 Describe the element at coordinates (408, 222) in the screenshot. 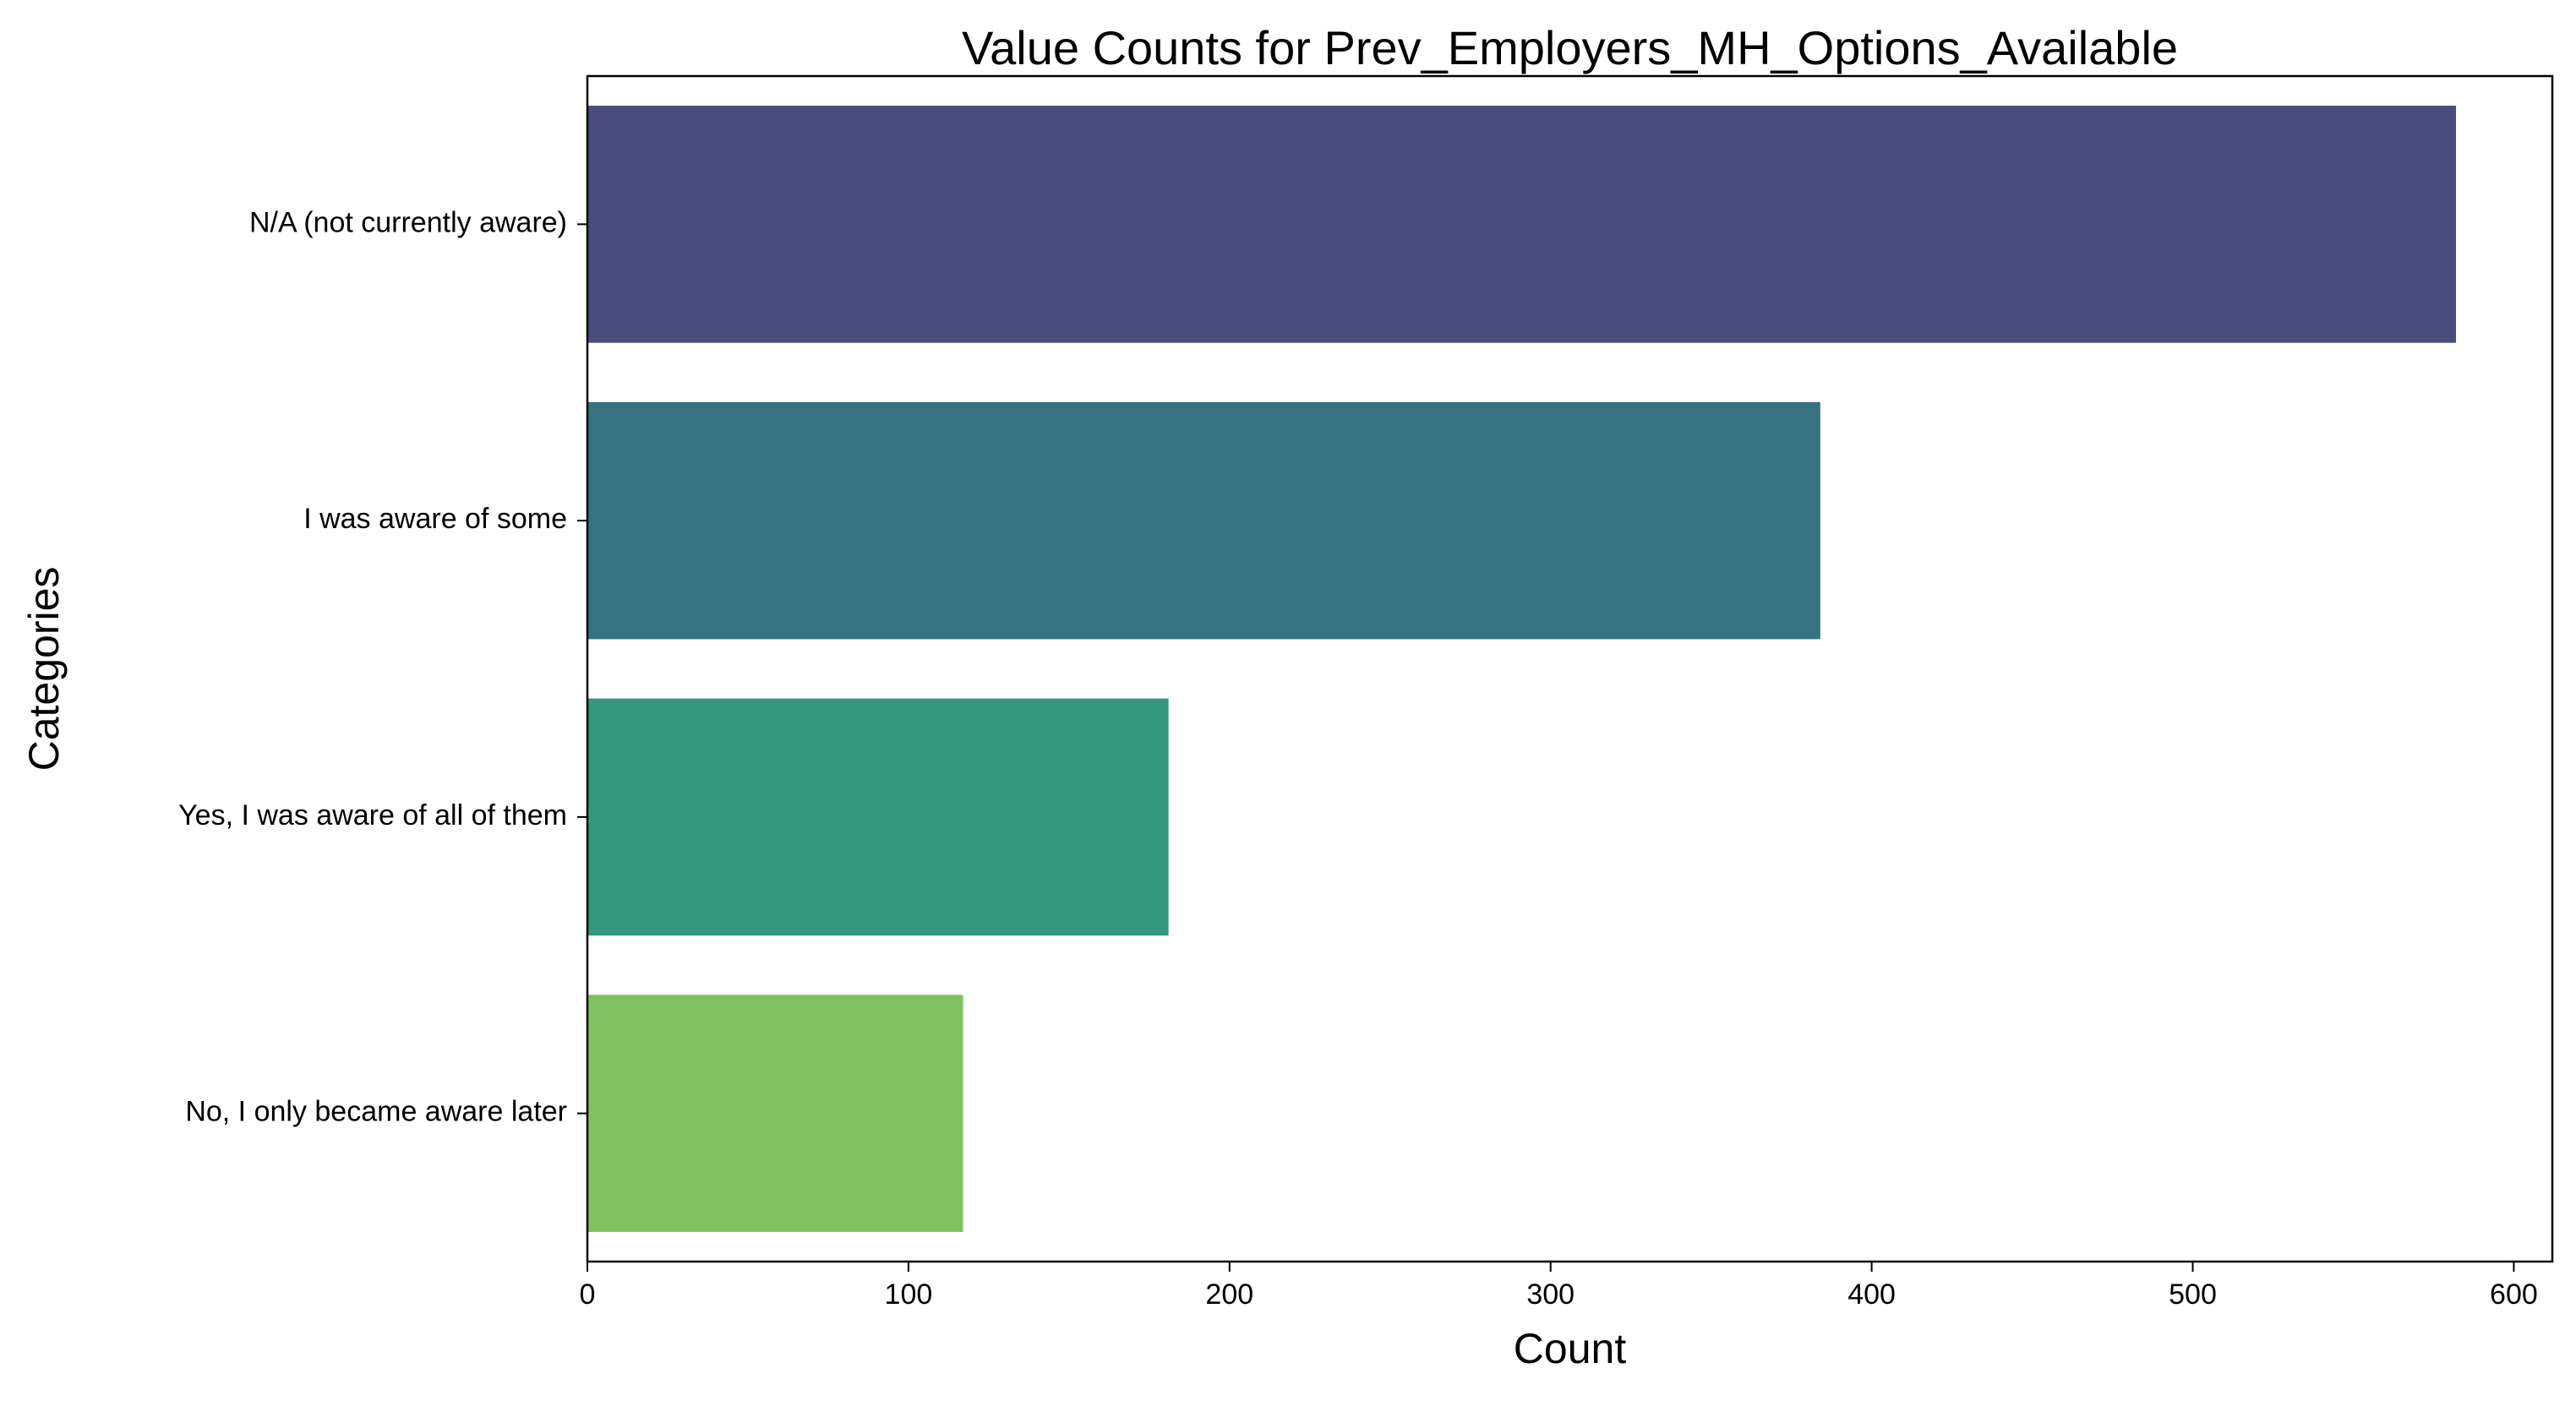

I see `y-tick-label-0: N/A (not currently aware)` at that location.